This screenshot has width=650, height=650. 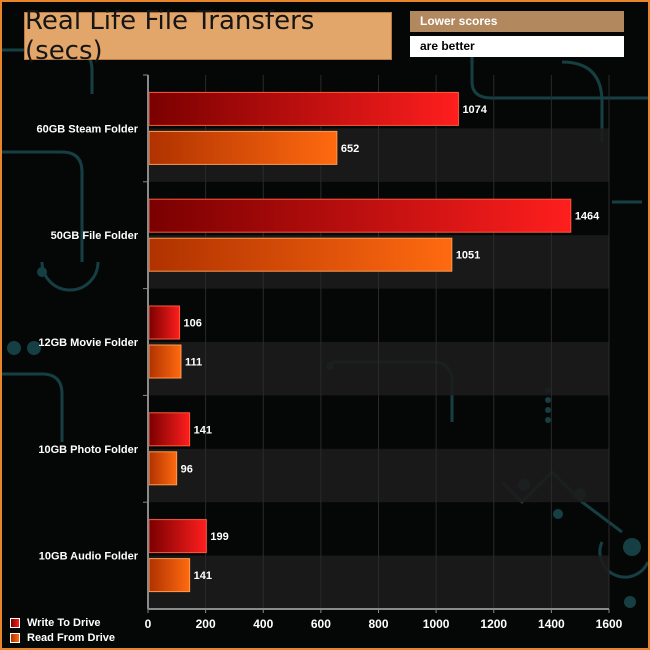 What do you see at coordinates (350, 149) in the screenshot?
I see `value-label-read-0: 652` at bounding box center [350, 149].